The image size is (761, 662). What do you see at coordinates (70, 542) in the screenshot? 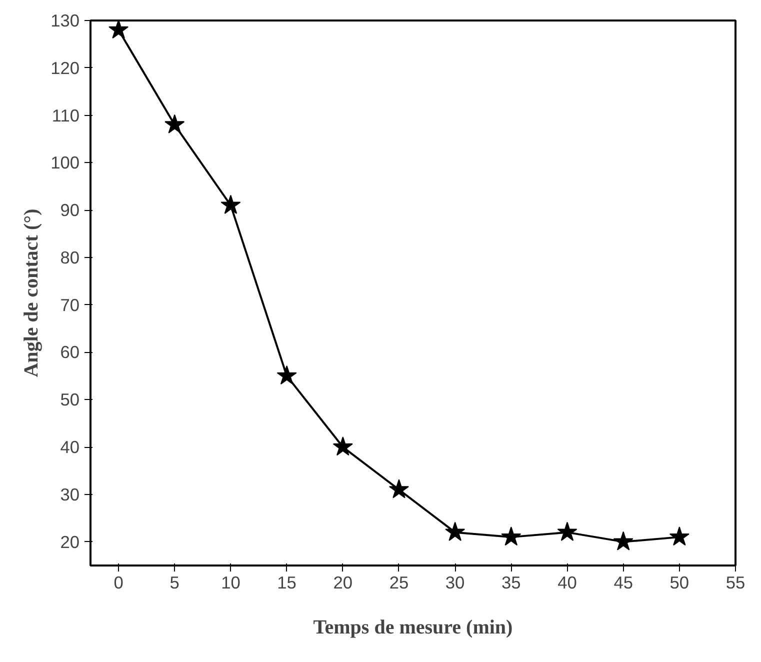
I see `y-tick-label: 20` at bounding box center [70, 542].